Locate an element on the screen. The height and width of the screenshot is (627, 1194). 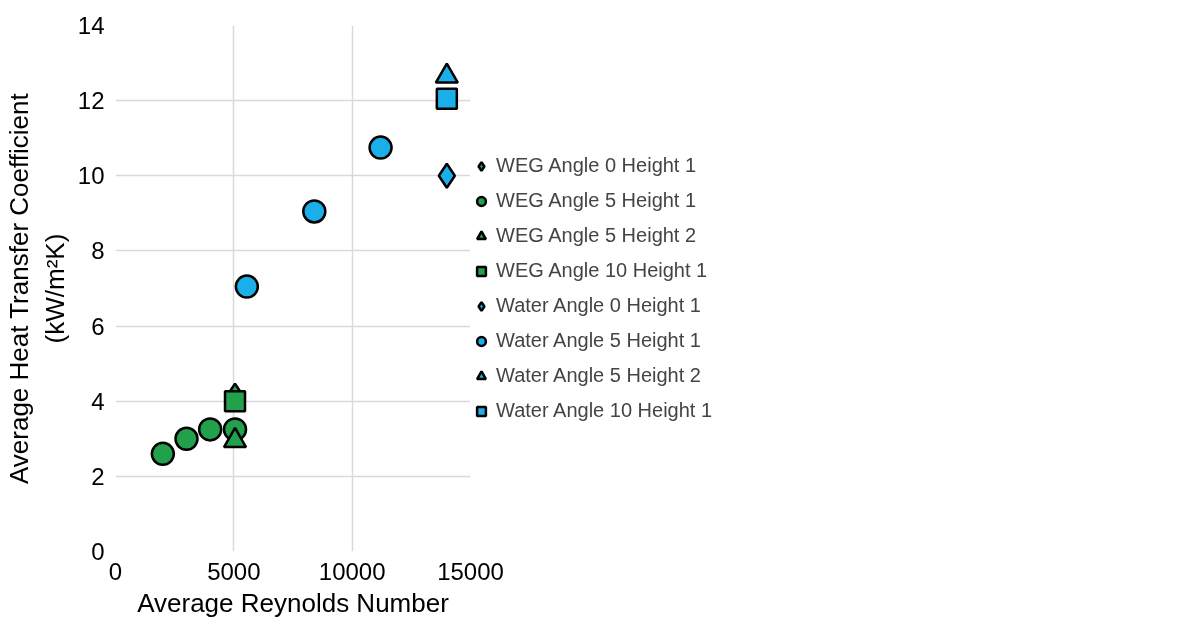
y-tick-label: 10 is located at coordinates (91, 176).